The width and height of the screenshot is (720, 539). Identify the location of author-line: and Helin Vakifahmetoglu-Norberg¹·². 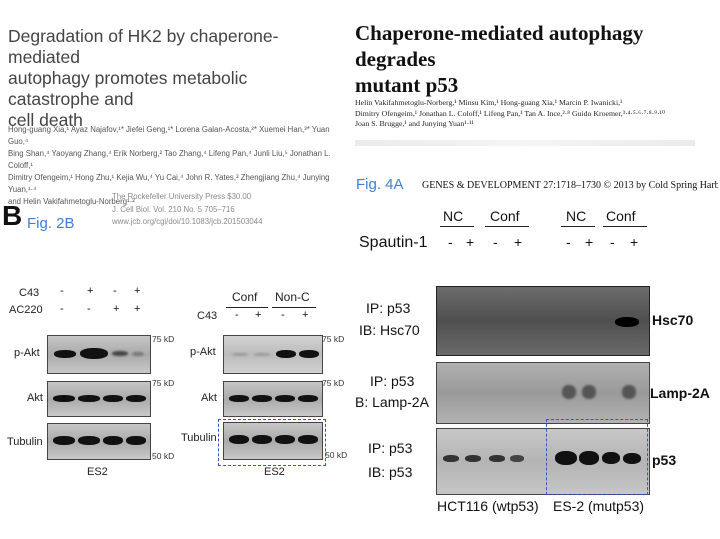
(71, 201).